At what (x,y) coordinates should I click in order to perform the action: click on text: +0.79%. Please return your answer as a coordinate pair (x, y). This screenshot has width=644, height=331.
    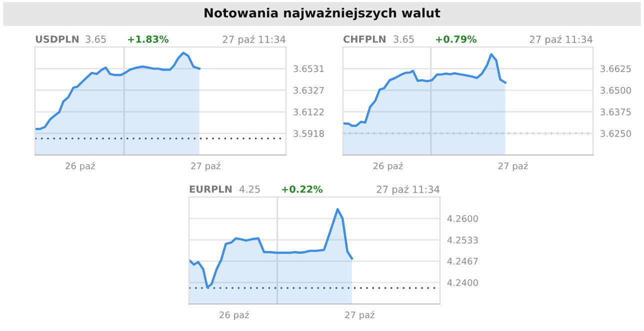
    Looking at the image, I should click on (456, 39).